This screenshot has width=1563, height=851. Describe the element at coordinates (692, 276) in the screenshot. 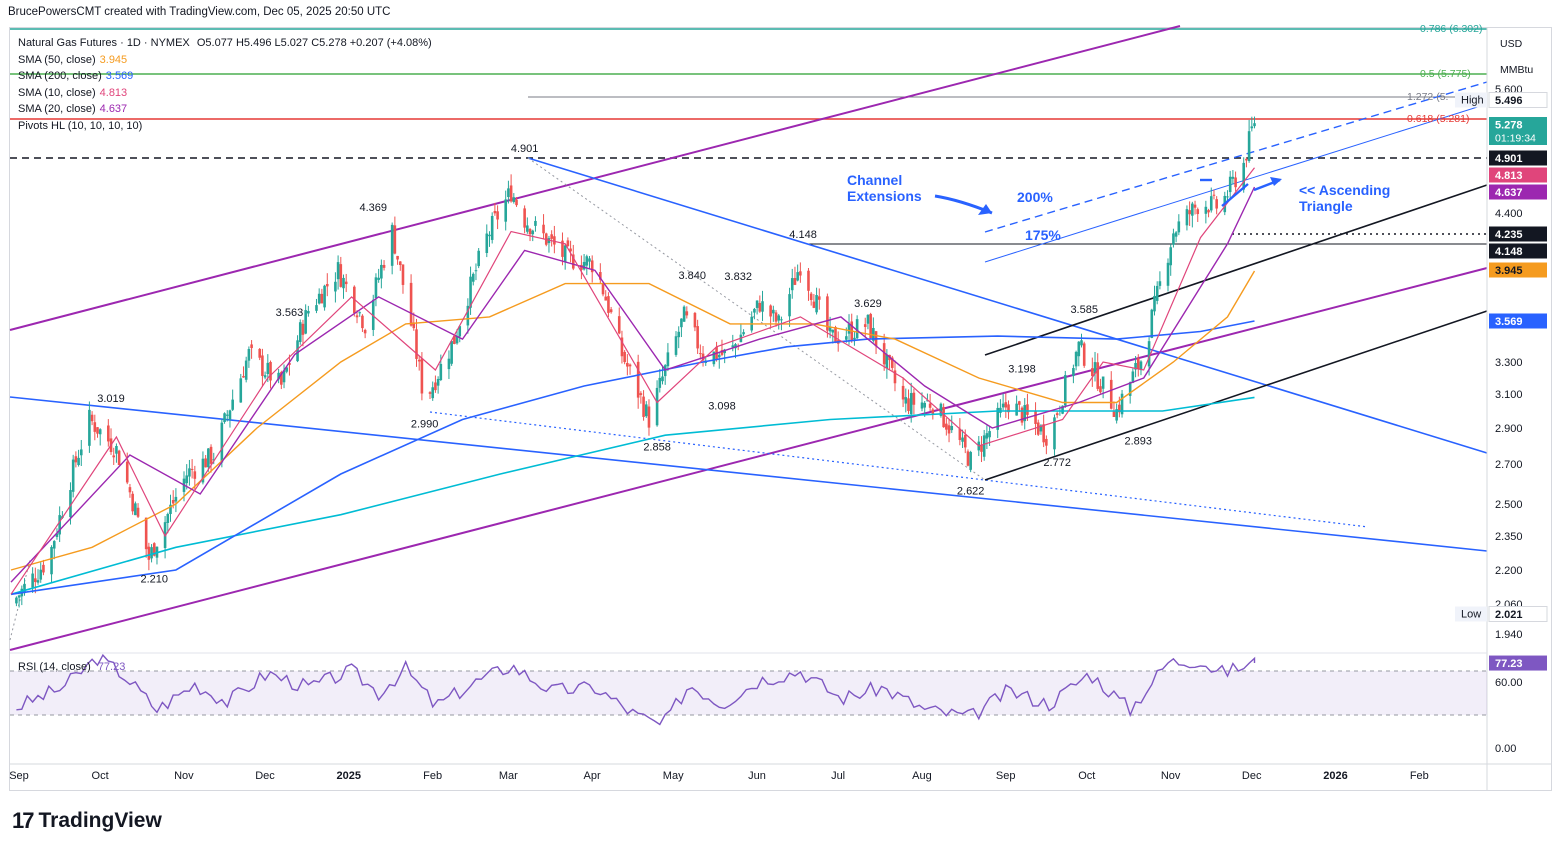

I see `pivot-label-7: 3.840` at that location.